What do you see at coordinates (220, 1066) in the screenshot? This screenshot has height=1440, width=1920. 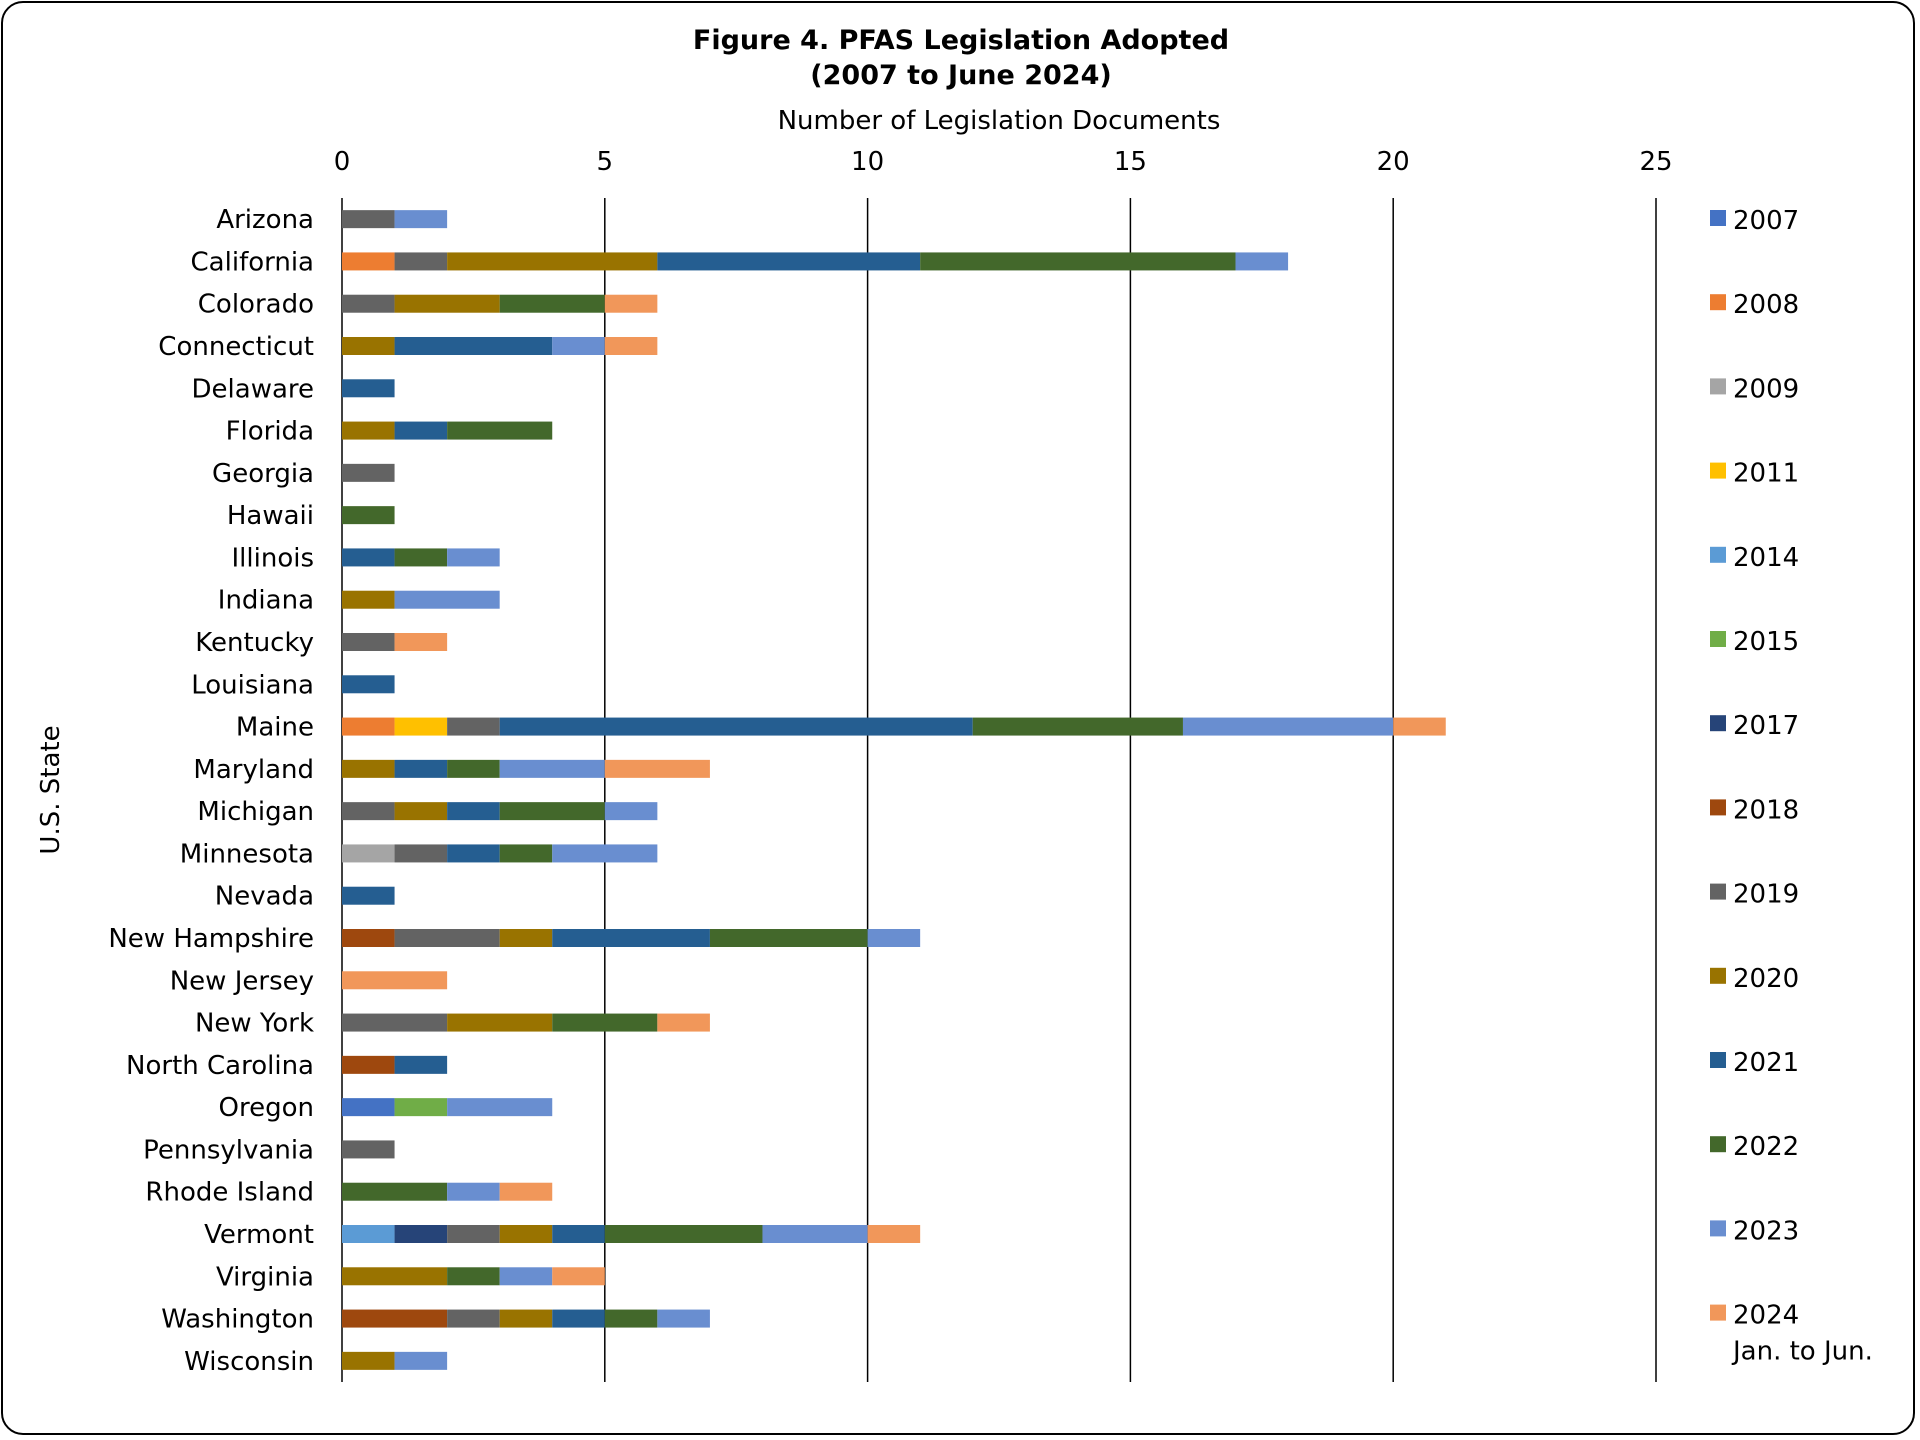 I see `y-category-label: North Carolina` at bounding box center [220, 1066].